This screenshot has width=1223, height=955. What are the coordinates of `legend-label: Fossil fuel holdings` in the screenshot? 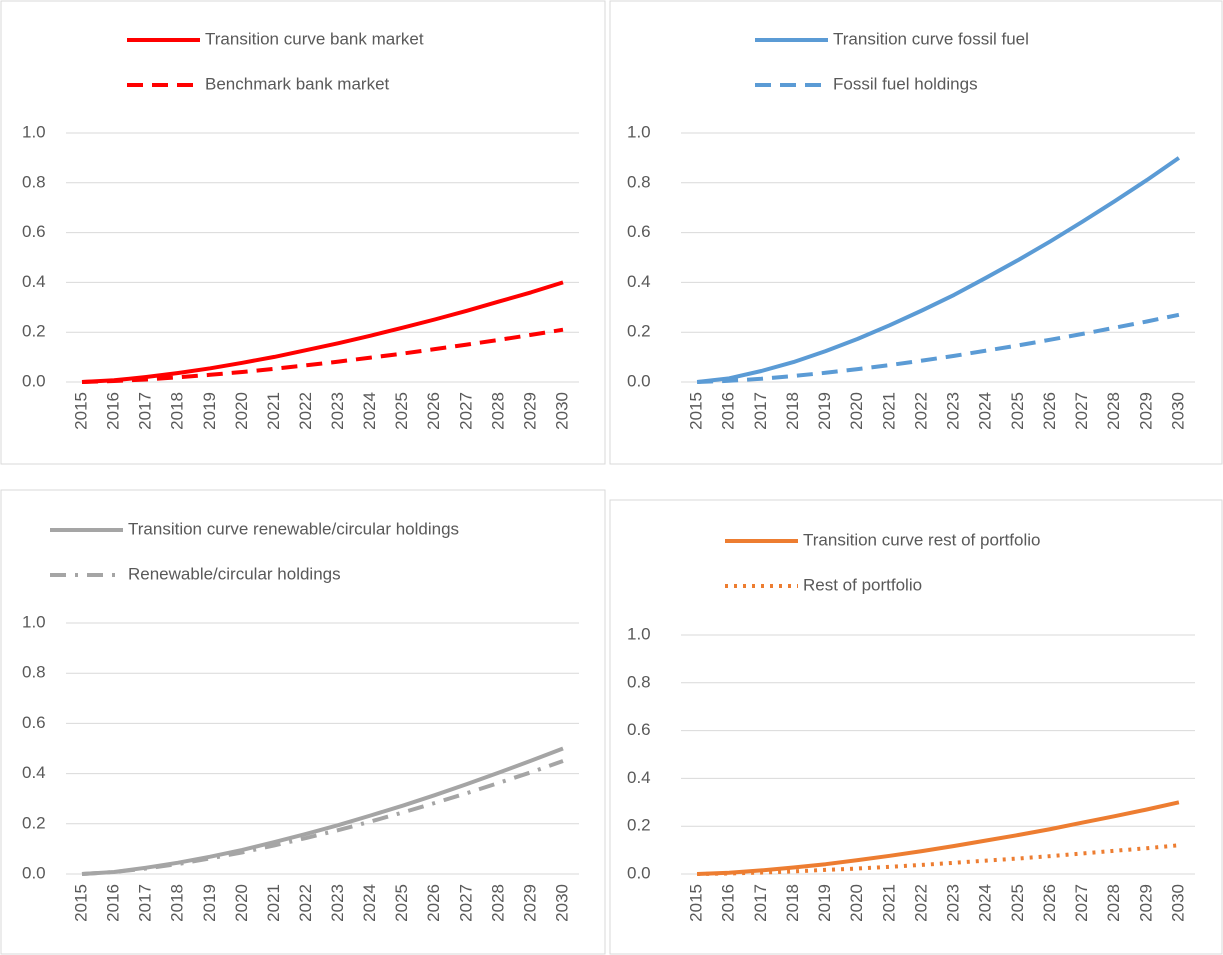 It's located at (905, 83).